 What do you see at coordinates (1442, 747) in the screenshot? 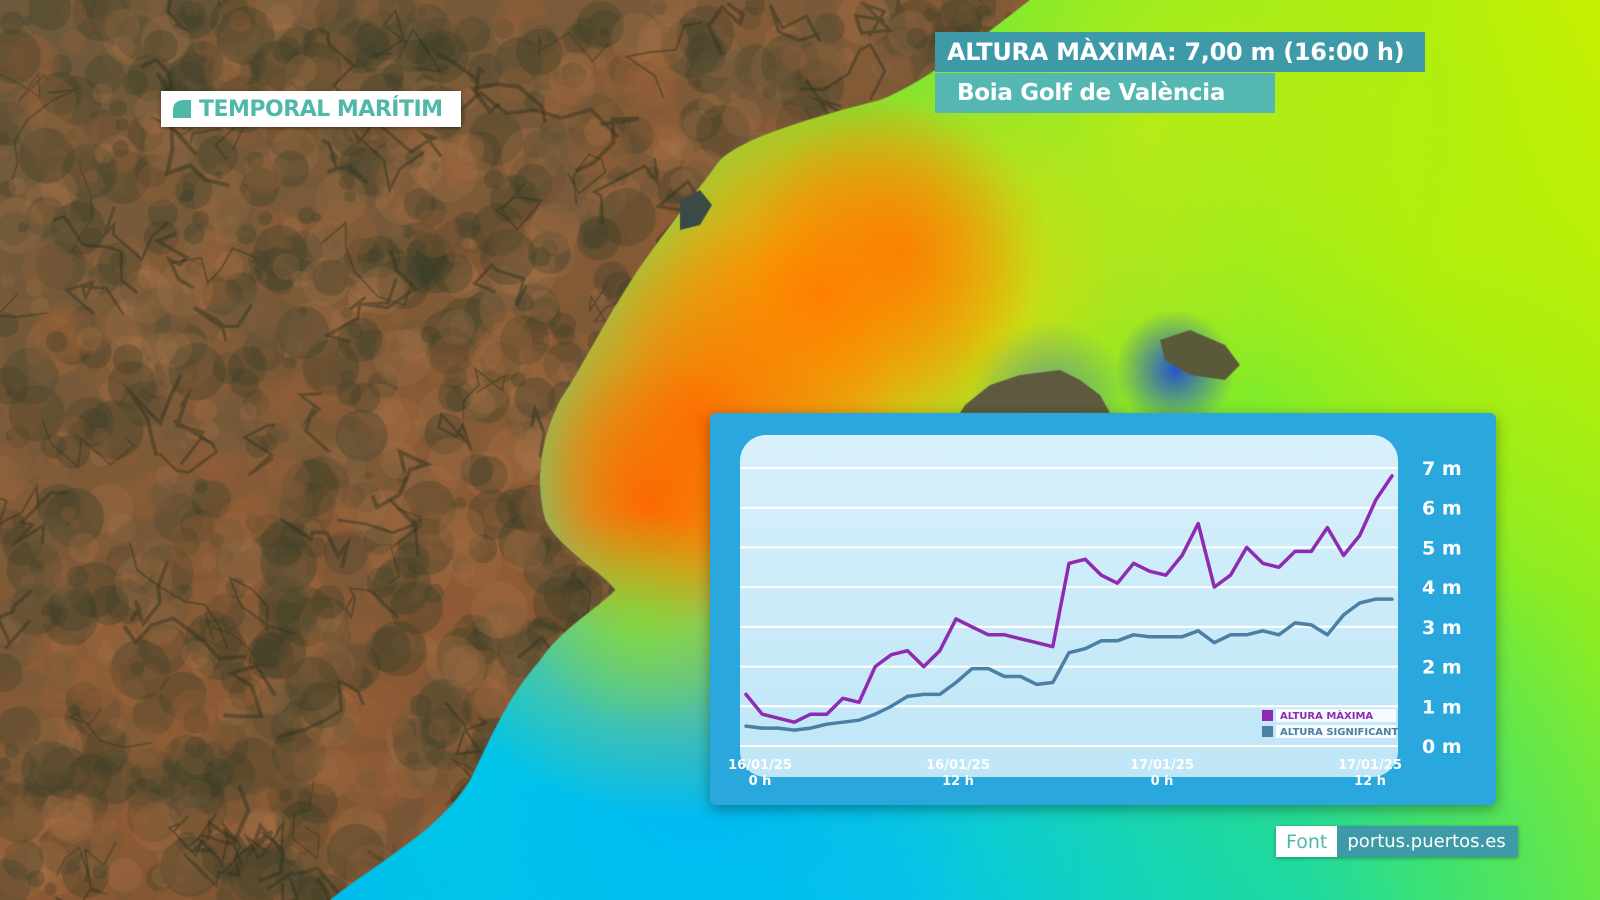
I see `y-tick-label: 0 m` at bounding box center [1442, 747].